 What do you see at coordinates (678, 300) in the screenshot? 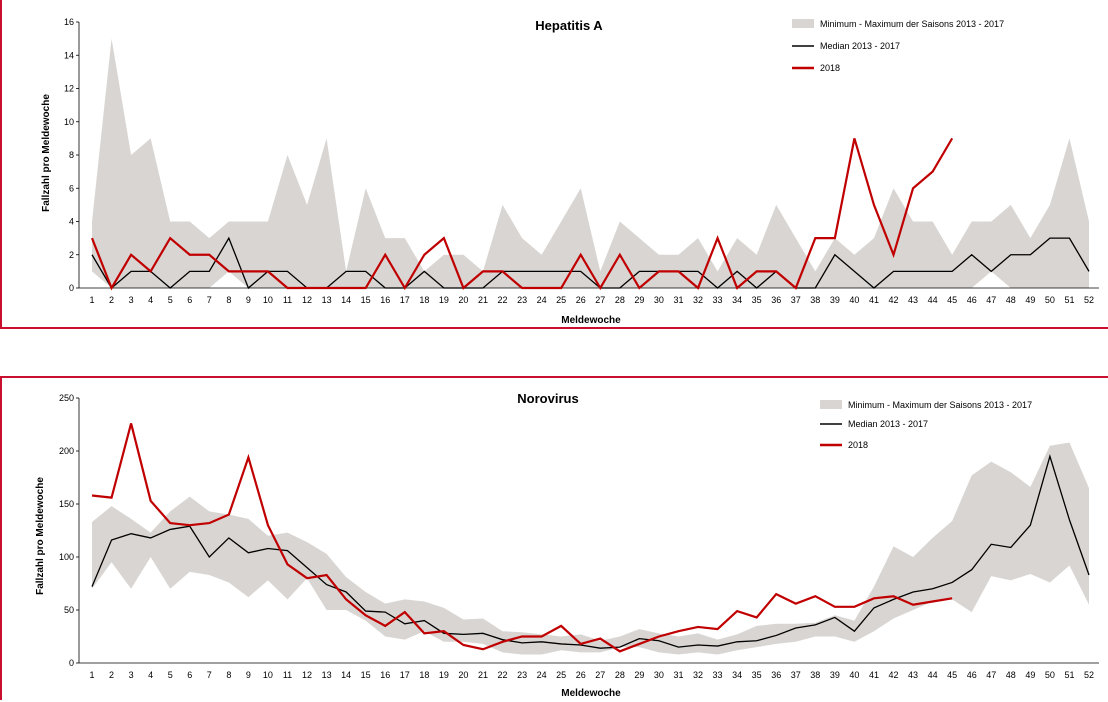
I see `x-tick-label: 31` at bounding box center [678, 300].